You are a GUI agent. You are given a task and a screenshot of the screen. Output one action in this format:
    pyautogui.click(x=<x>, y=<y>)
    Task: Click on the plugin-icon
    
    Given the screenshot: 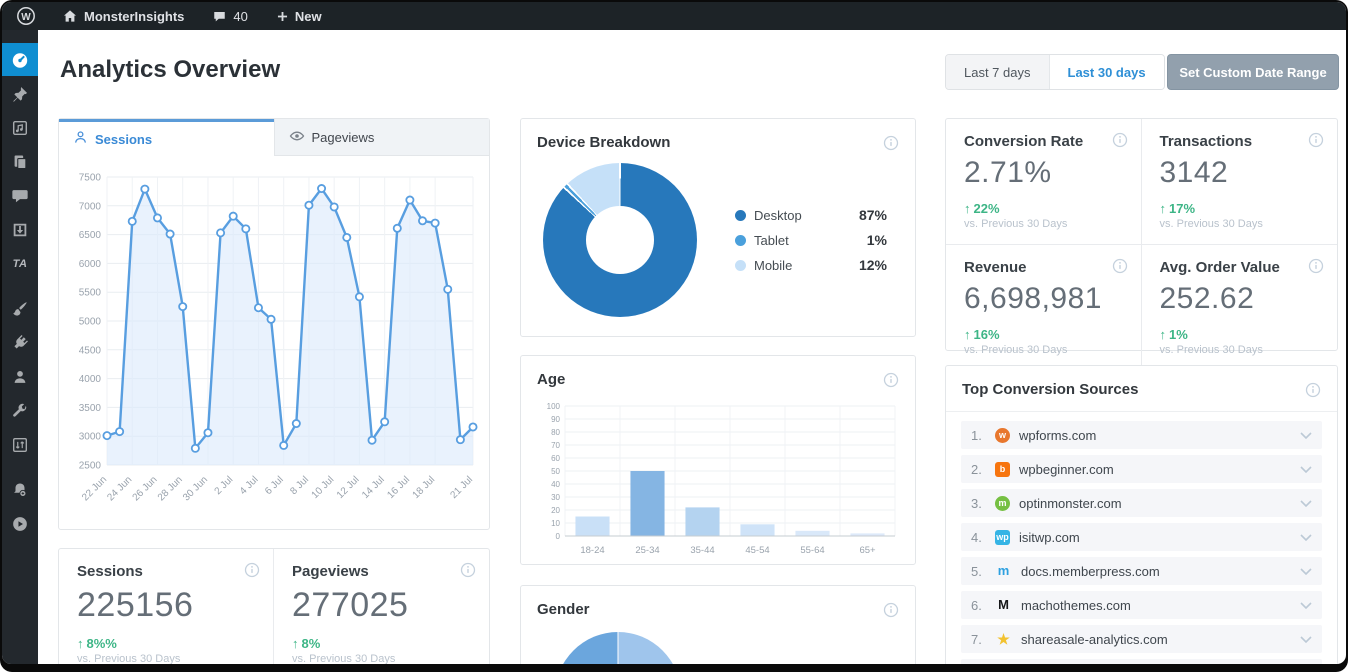 What is the action you would take?
    pyautogui.click(x=20, y=343)
    